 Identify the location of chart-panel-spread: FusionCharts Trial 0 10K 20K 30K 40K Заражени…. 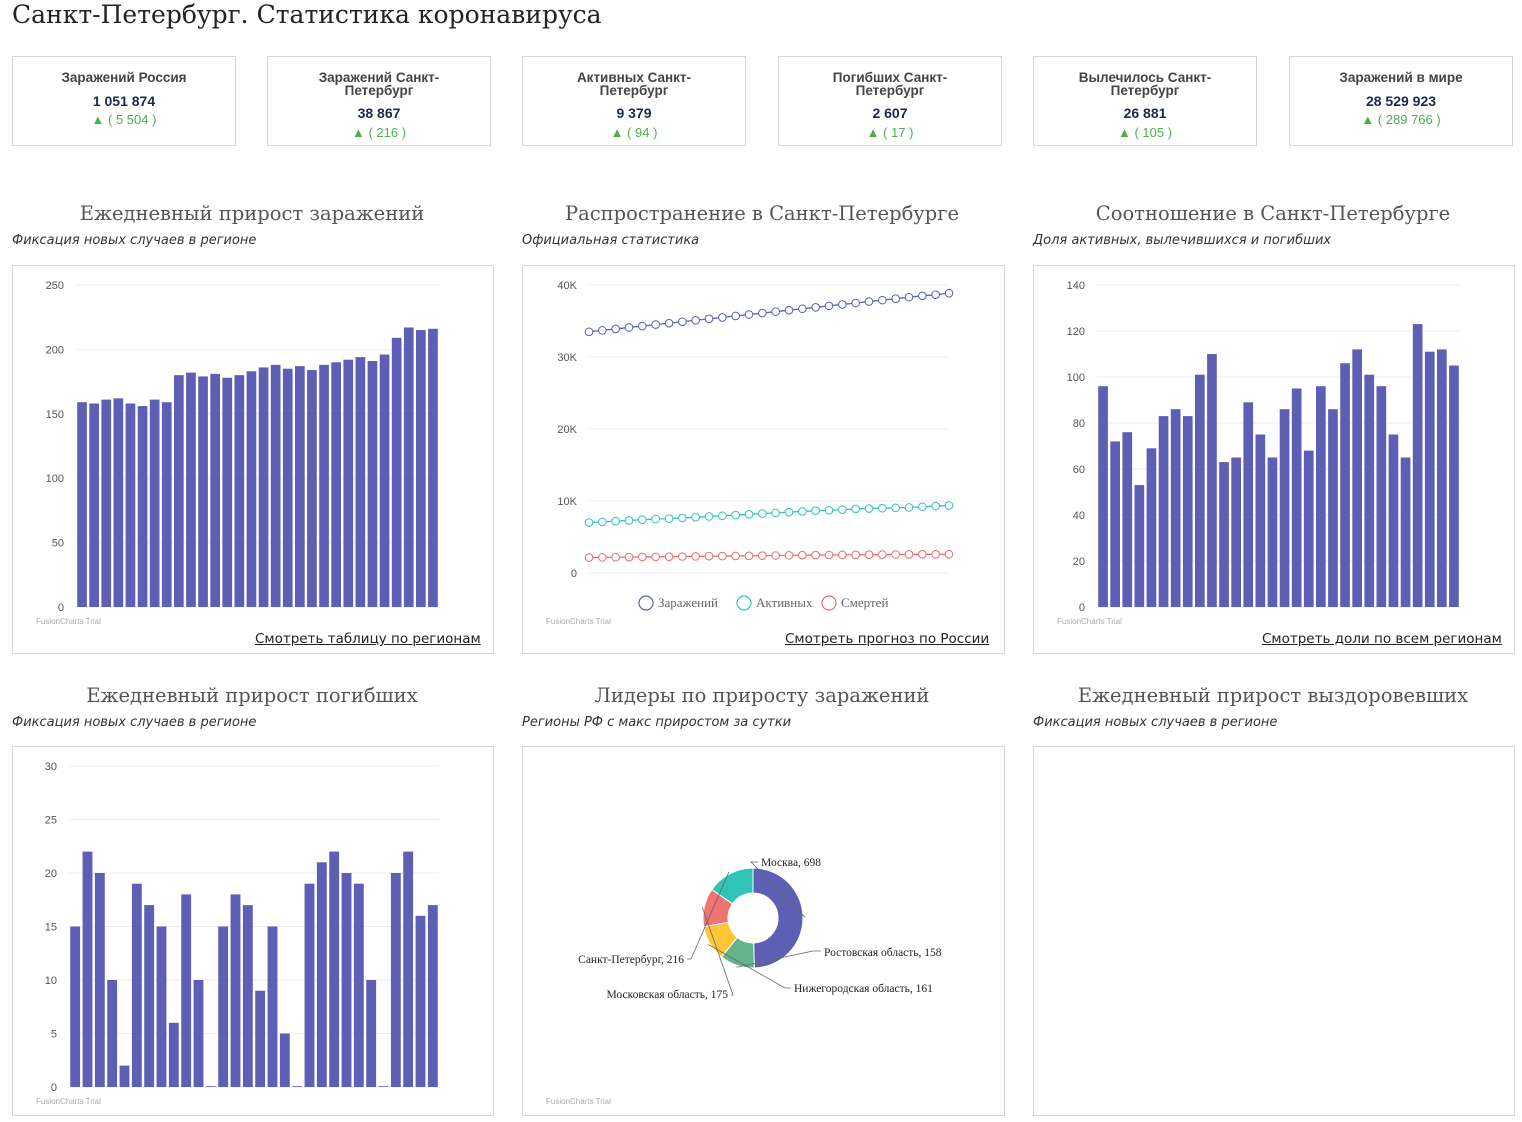
(763, 459).